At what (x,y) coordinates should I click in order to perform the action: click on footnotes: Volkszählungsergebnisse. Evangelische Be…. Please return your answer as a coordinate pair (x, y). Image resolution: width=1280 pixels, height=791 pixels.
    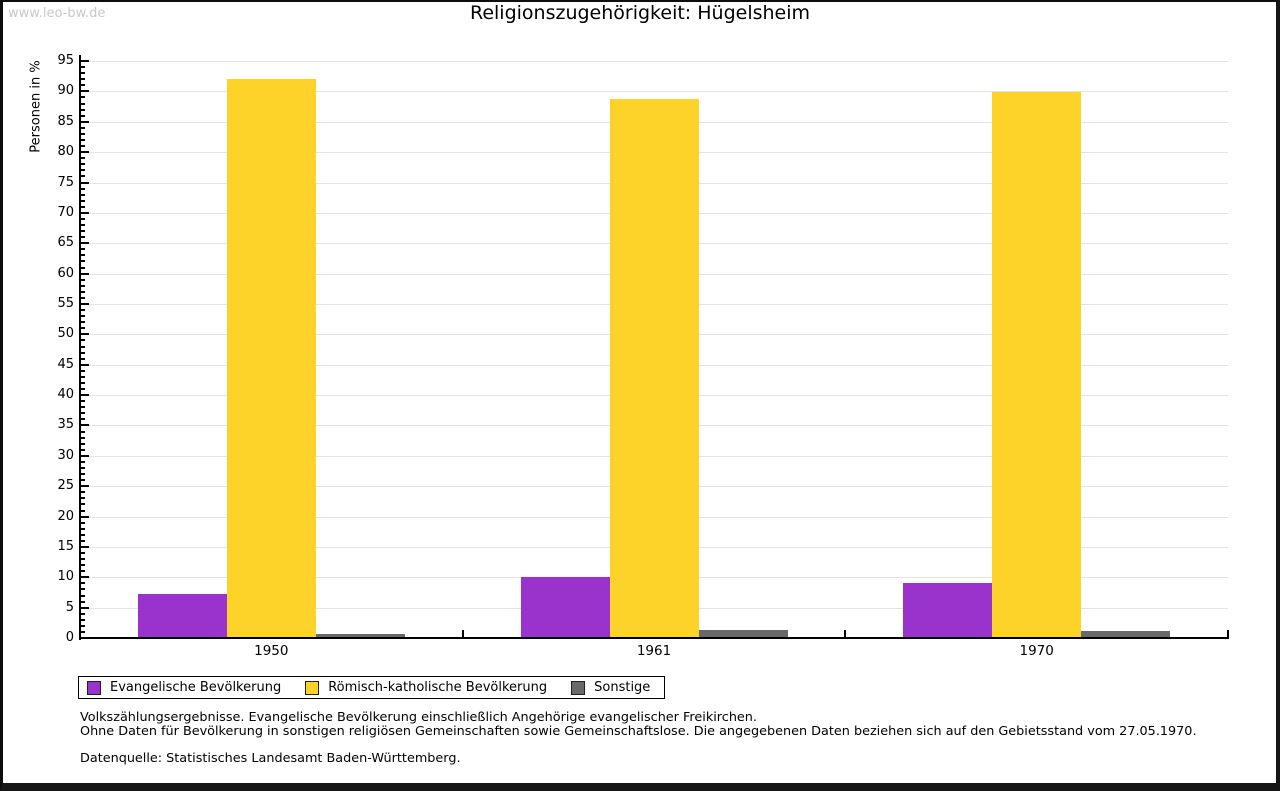
    Looking at the image, I should click on (638, 725).